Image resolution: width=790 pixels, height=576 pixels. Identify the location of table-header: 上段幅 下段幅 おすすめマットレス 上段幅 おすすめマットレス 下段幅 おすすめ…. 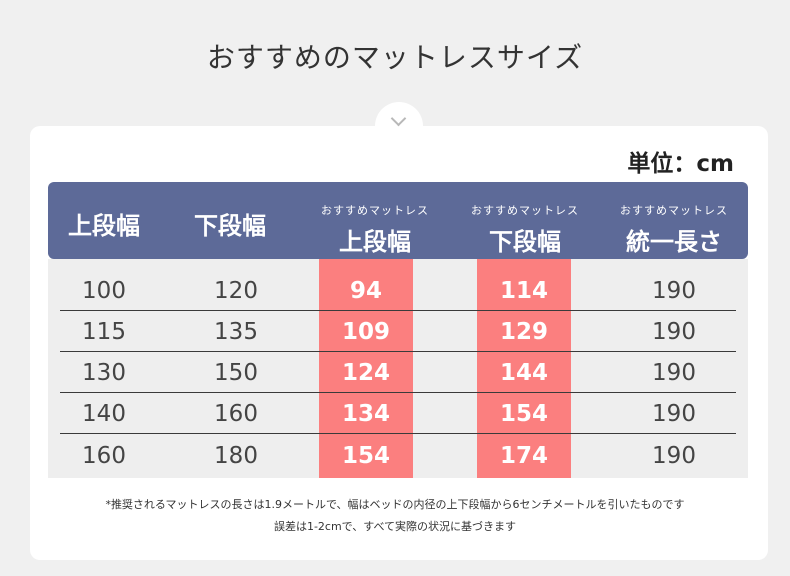
(398, 220).